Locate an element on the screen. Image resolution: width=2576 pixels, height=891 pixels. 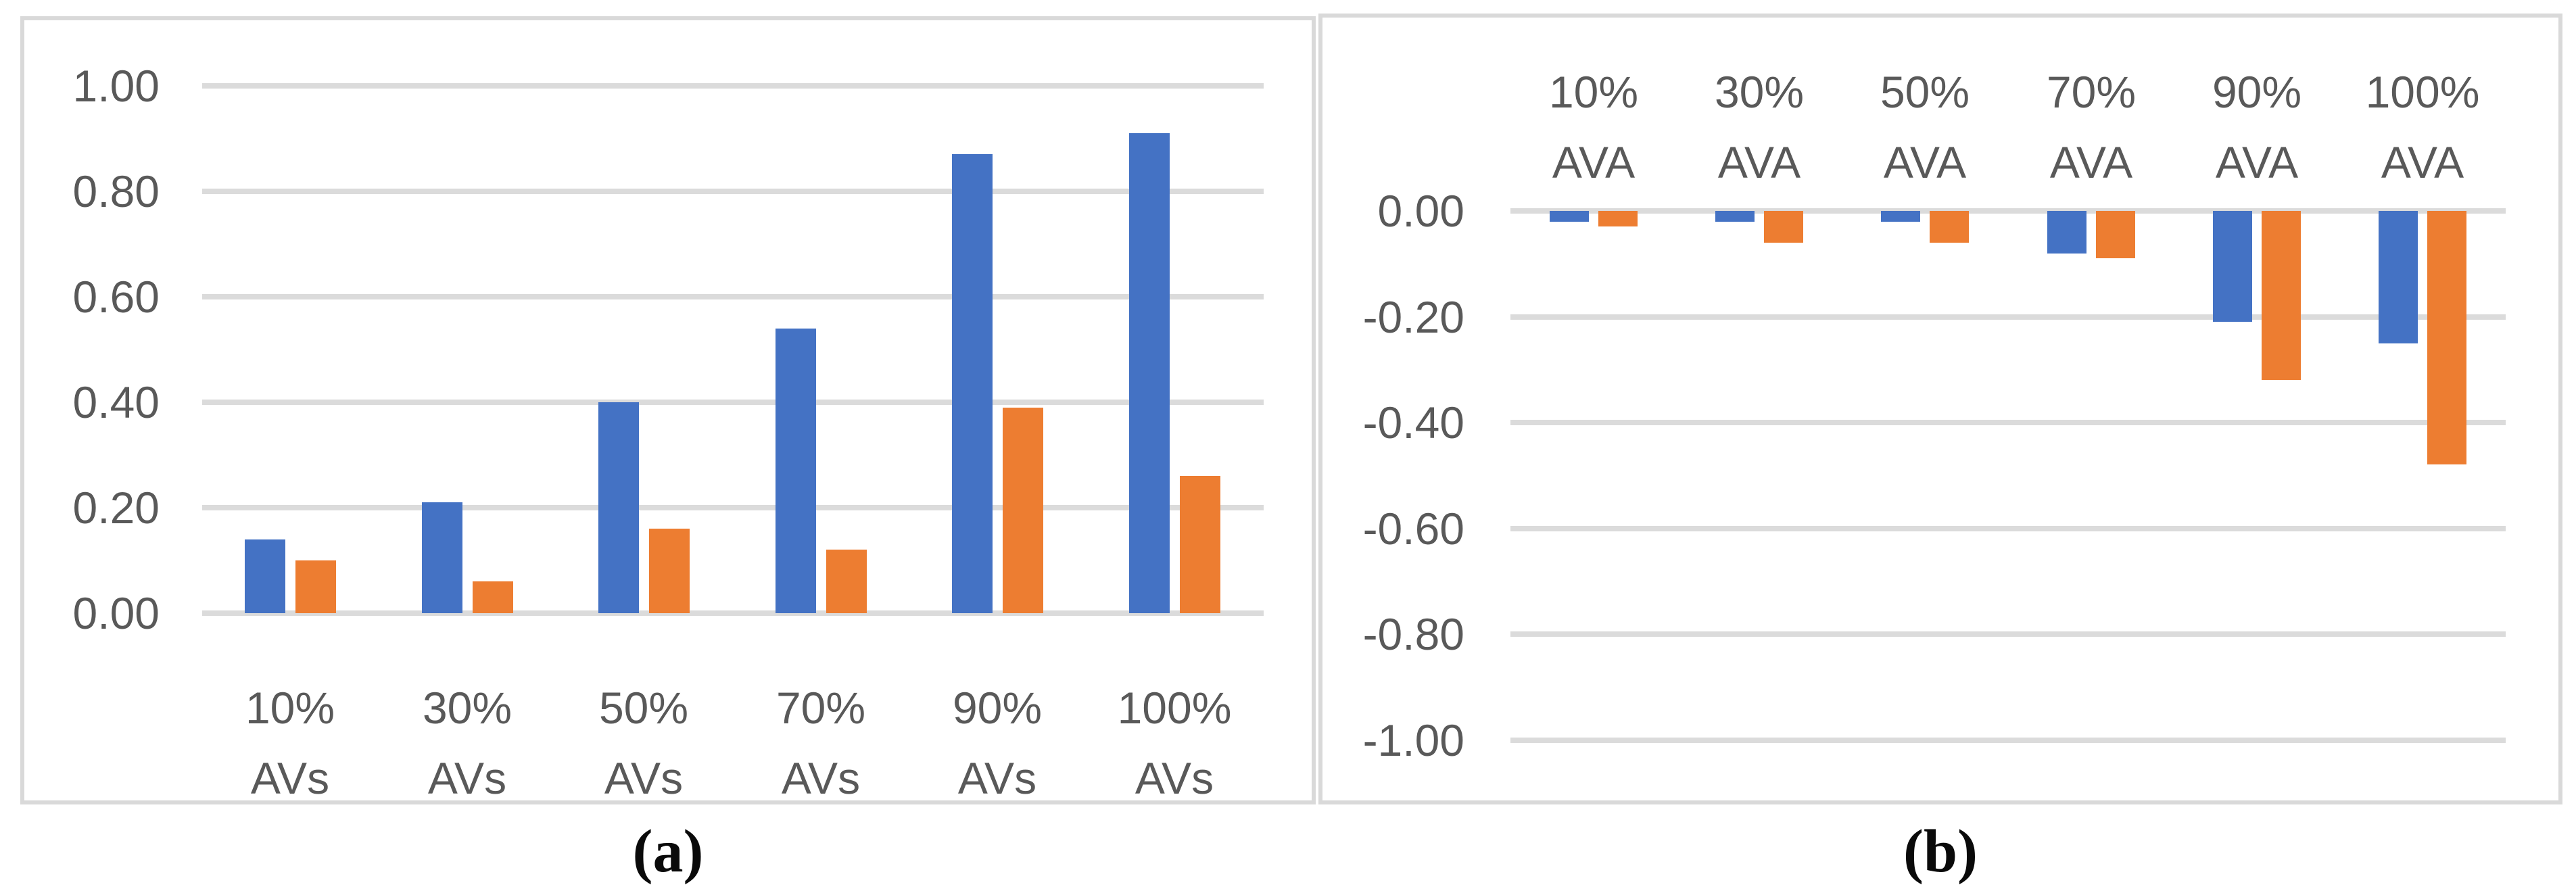
y-axis-tick-label: -0.40 is located at coordinates (1413, 423).